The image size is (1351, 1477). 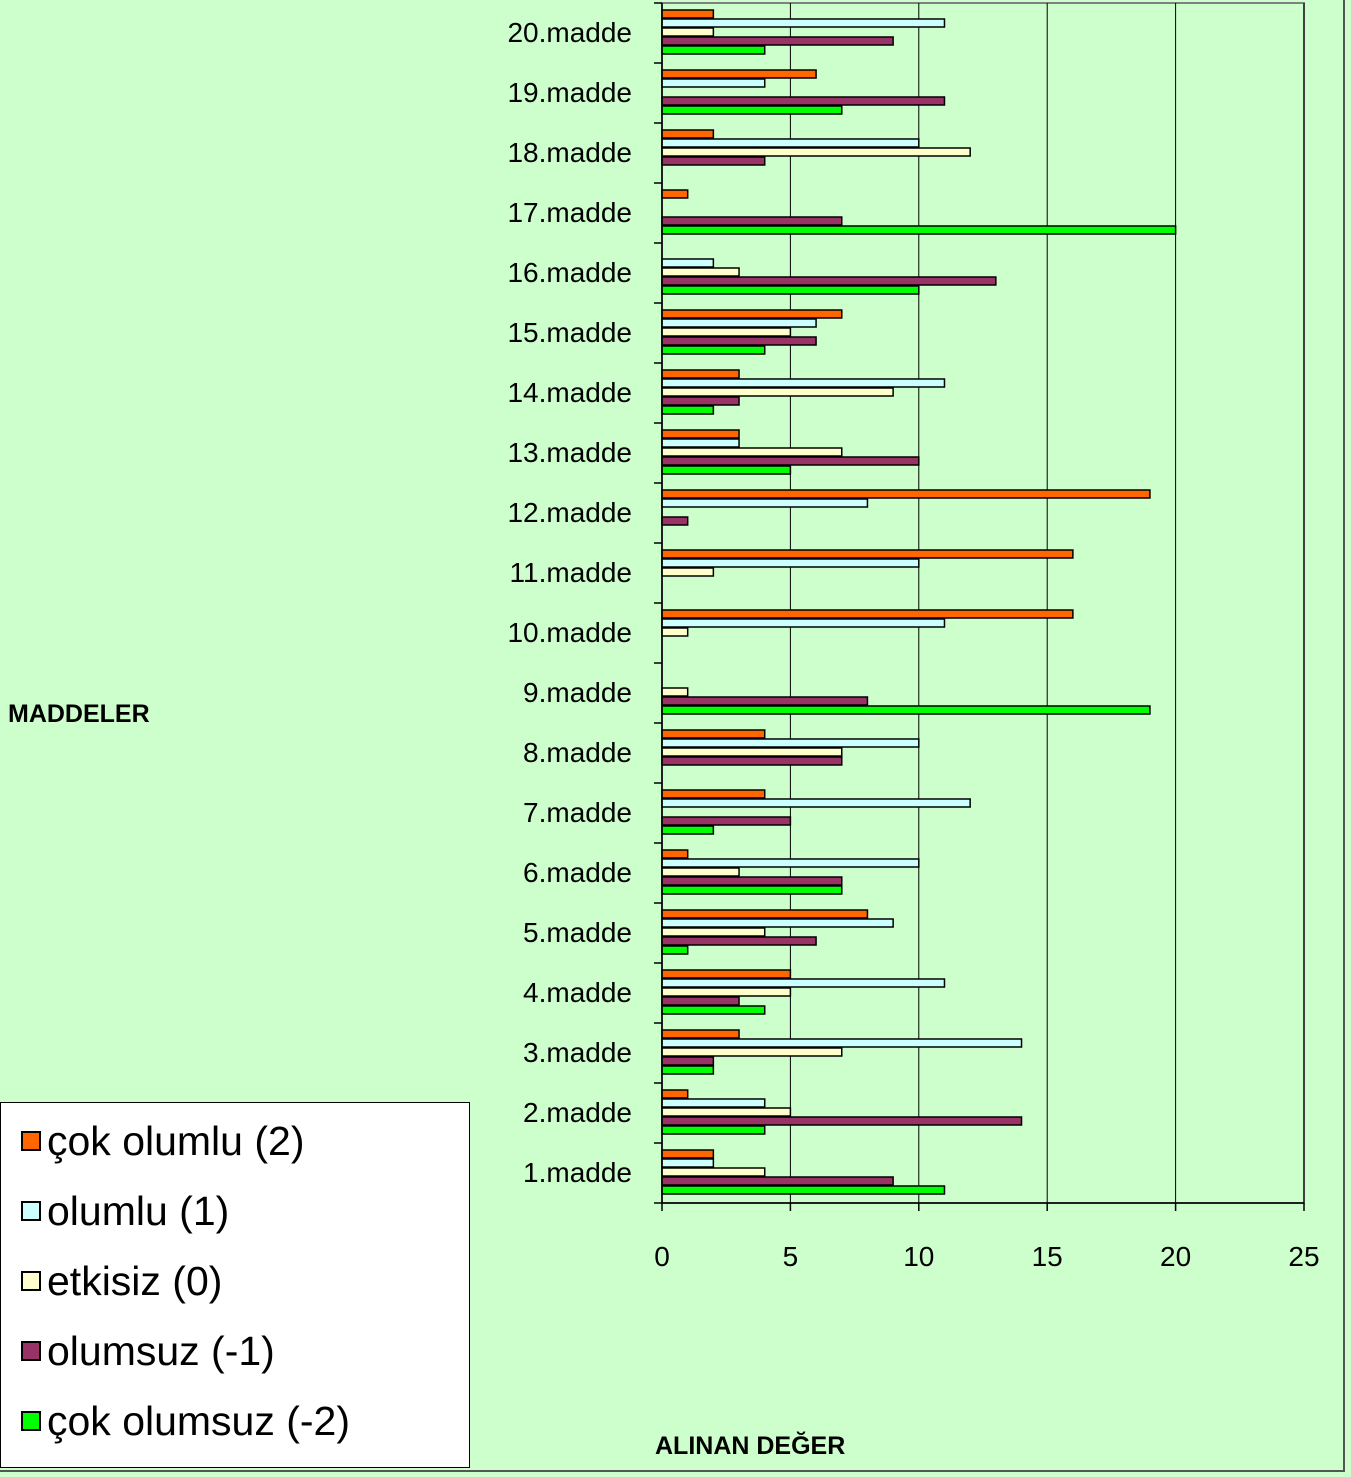 What do you see at coordinates (569, 32) in the screenshot?
I see `category-label: 20.madde` at bounding box center [569, 32].